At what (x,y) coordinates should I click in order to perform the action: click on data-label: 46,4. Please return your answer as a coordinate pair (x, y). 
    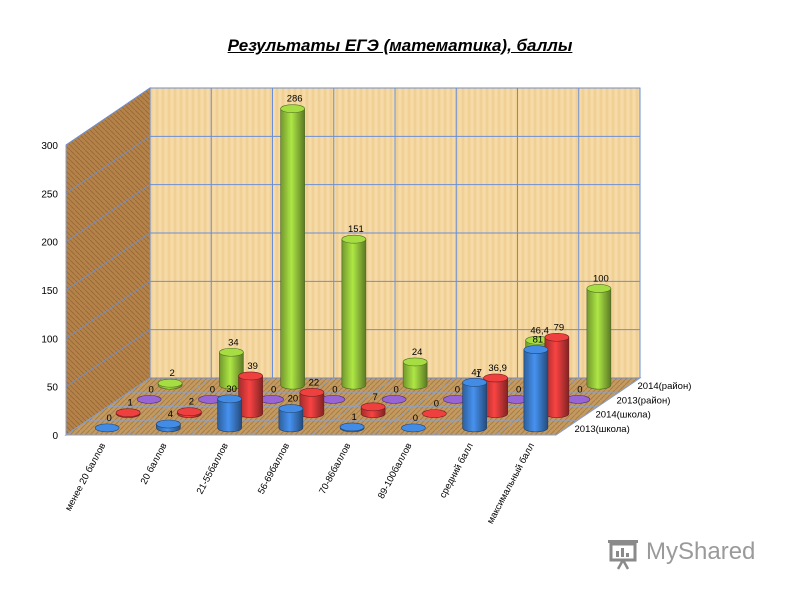
    Looking at the image, I should click on (539, 330).